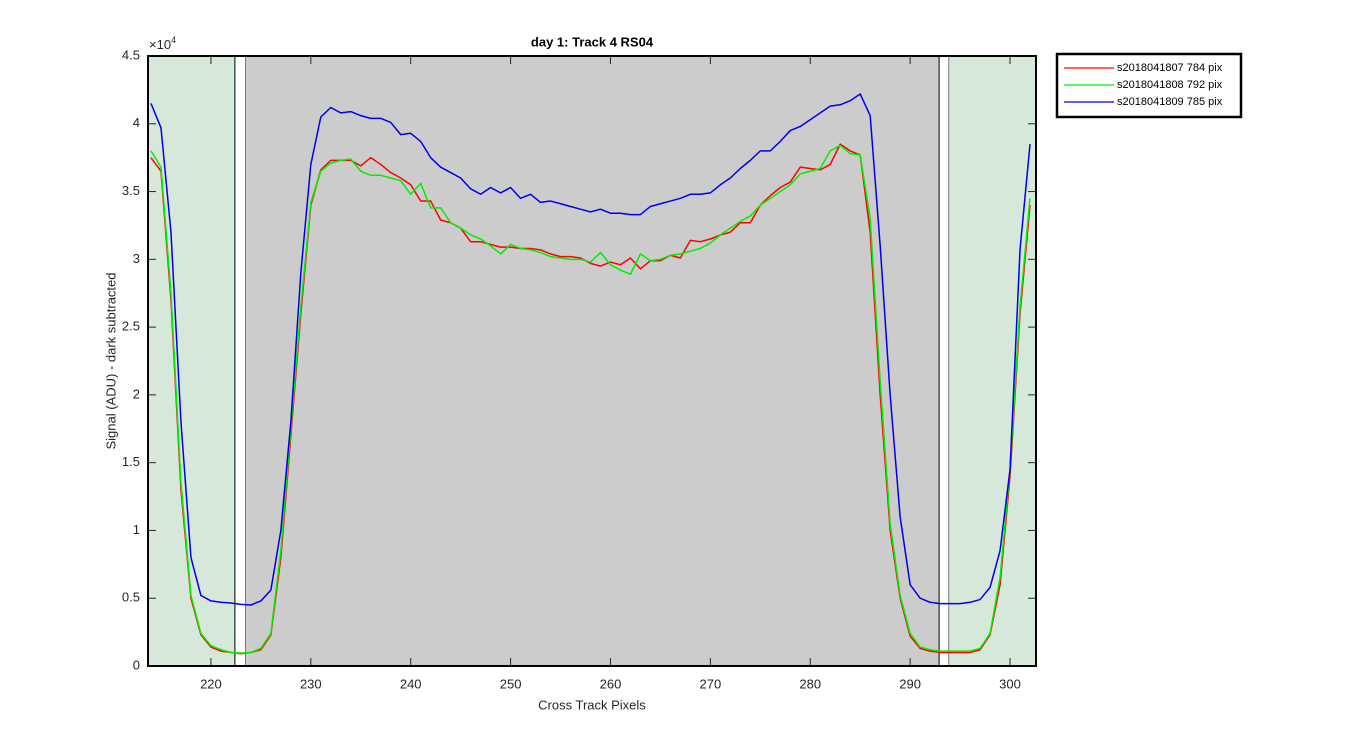  Describe the element at coordinates (1010, 683) in the screenshot. I see `x-tick-label: 300` at that location.